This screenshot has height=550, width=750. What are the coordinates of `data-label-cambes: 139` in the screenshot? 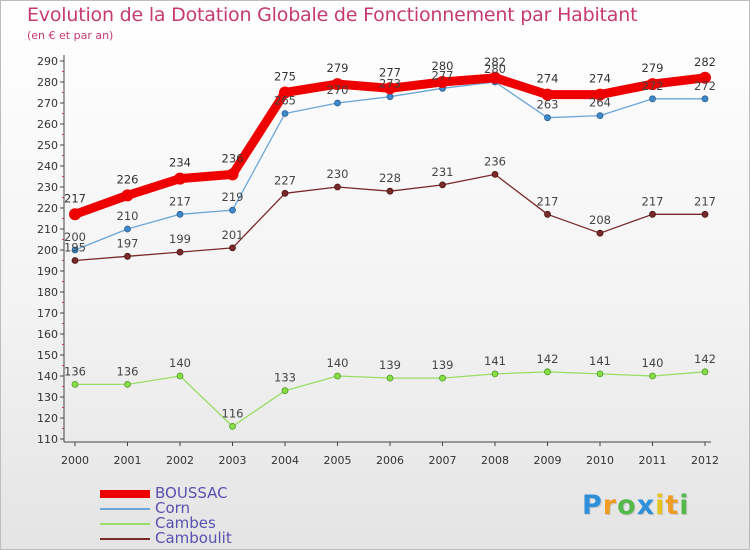 It's located at (390, 365).